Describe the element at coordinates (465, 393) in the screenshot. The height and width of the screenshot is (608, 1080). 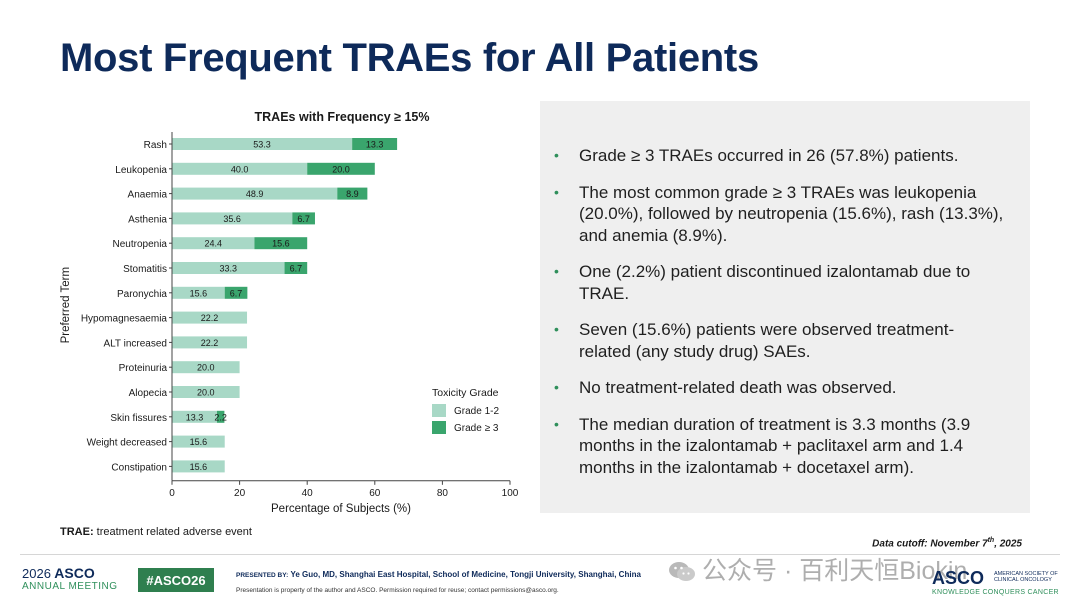
I see `legend-title: Toxicity Grade` at that location.